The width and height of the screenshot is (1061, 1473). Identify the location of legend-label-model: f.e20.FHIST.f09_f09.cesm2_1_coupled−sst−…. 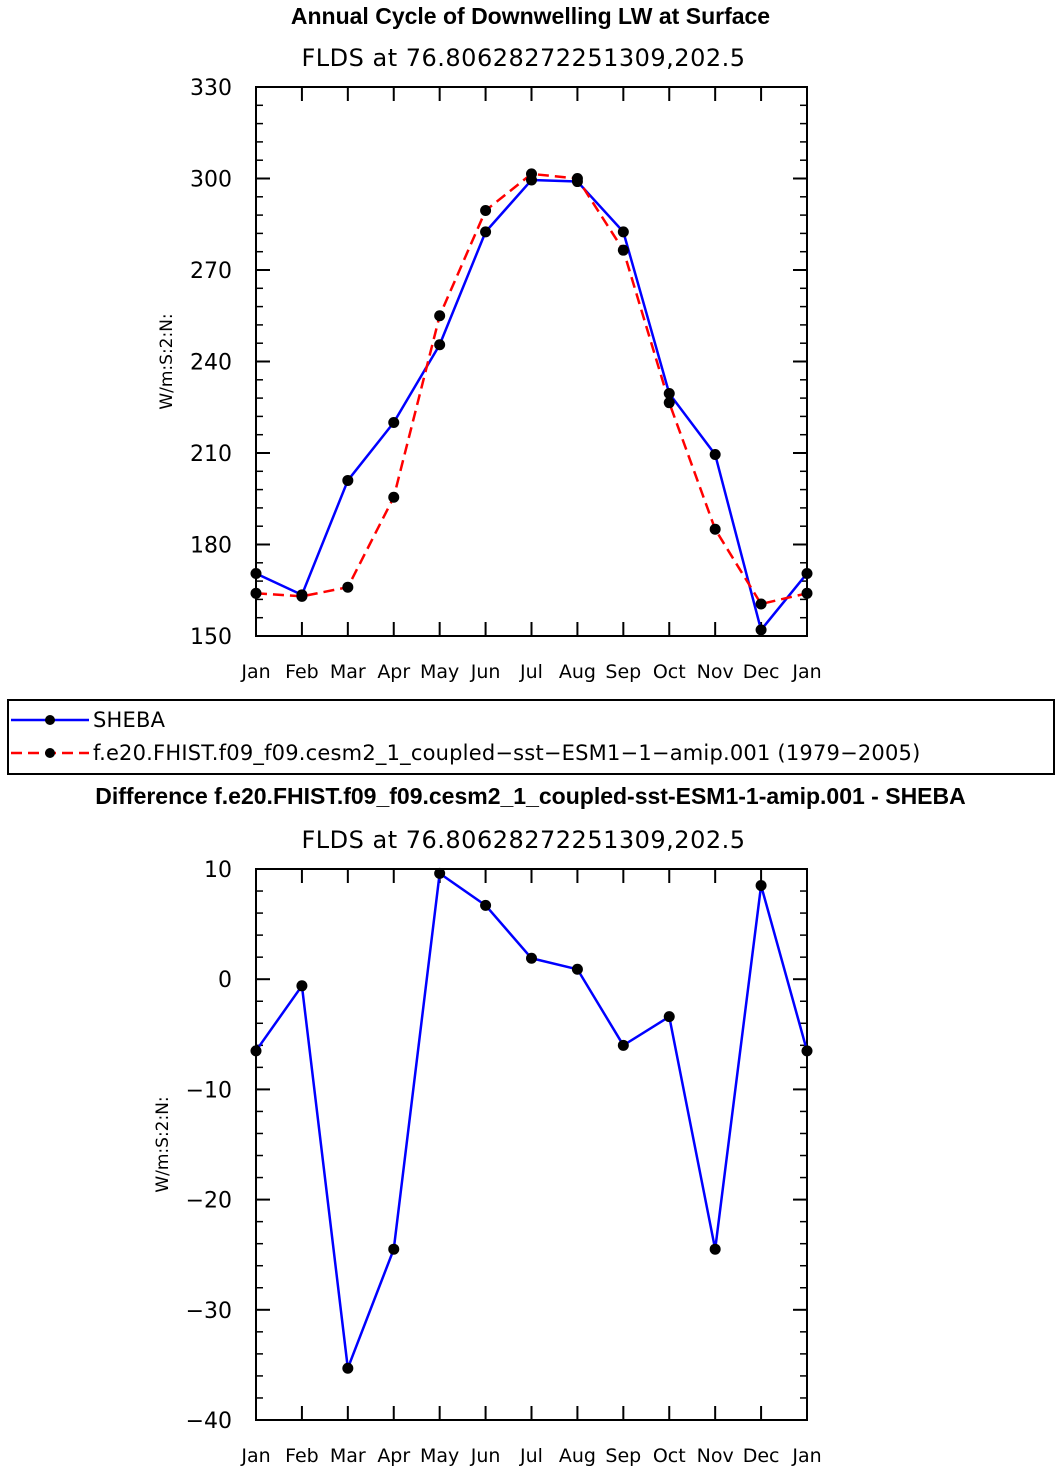
(507, 753).